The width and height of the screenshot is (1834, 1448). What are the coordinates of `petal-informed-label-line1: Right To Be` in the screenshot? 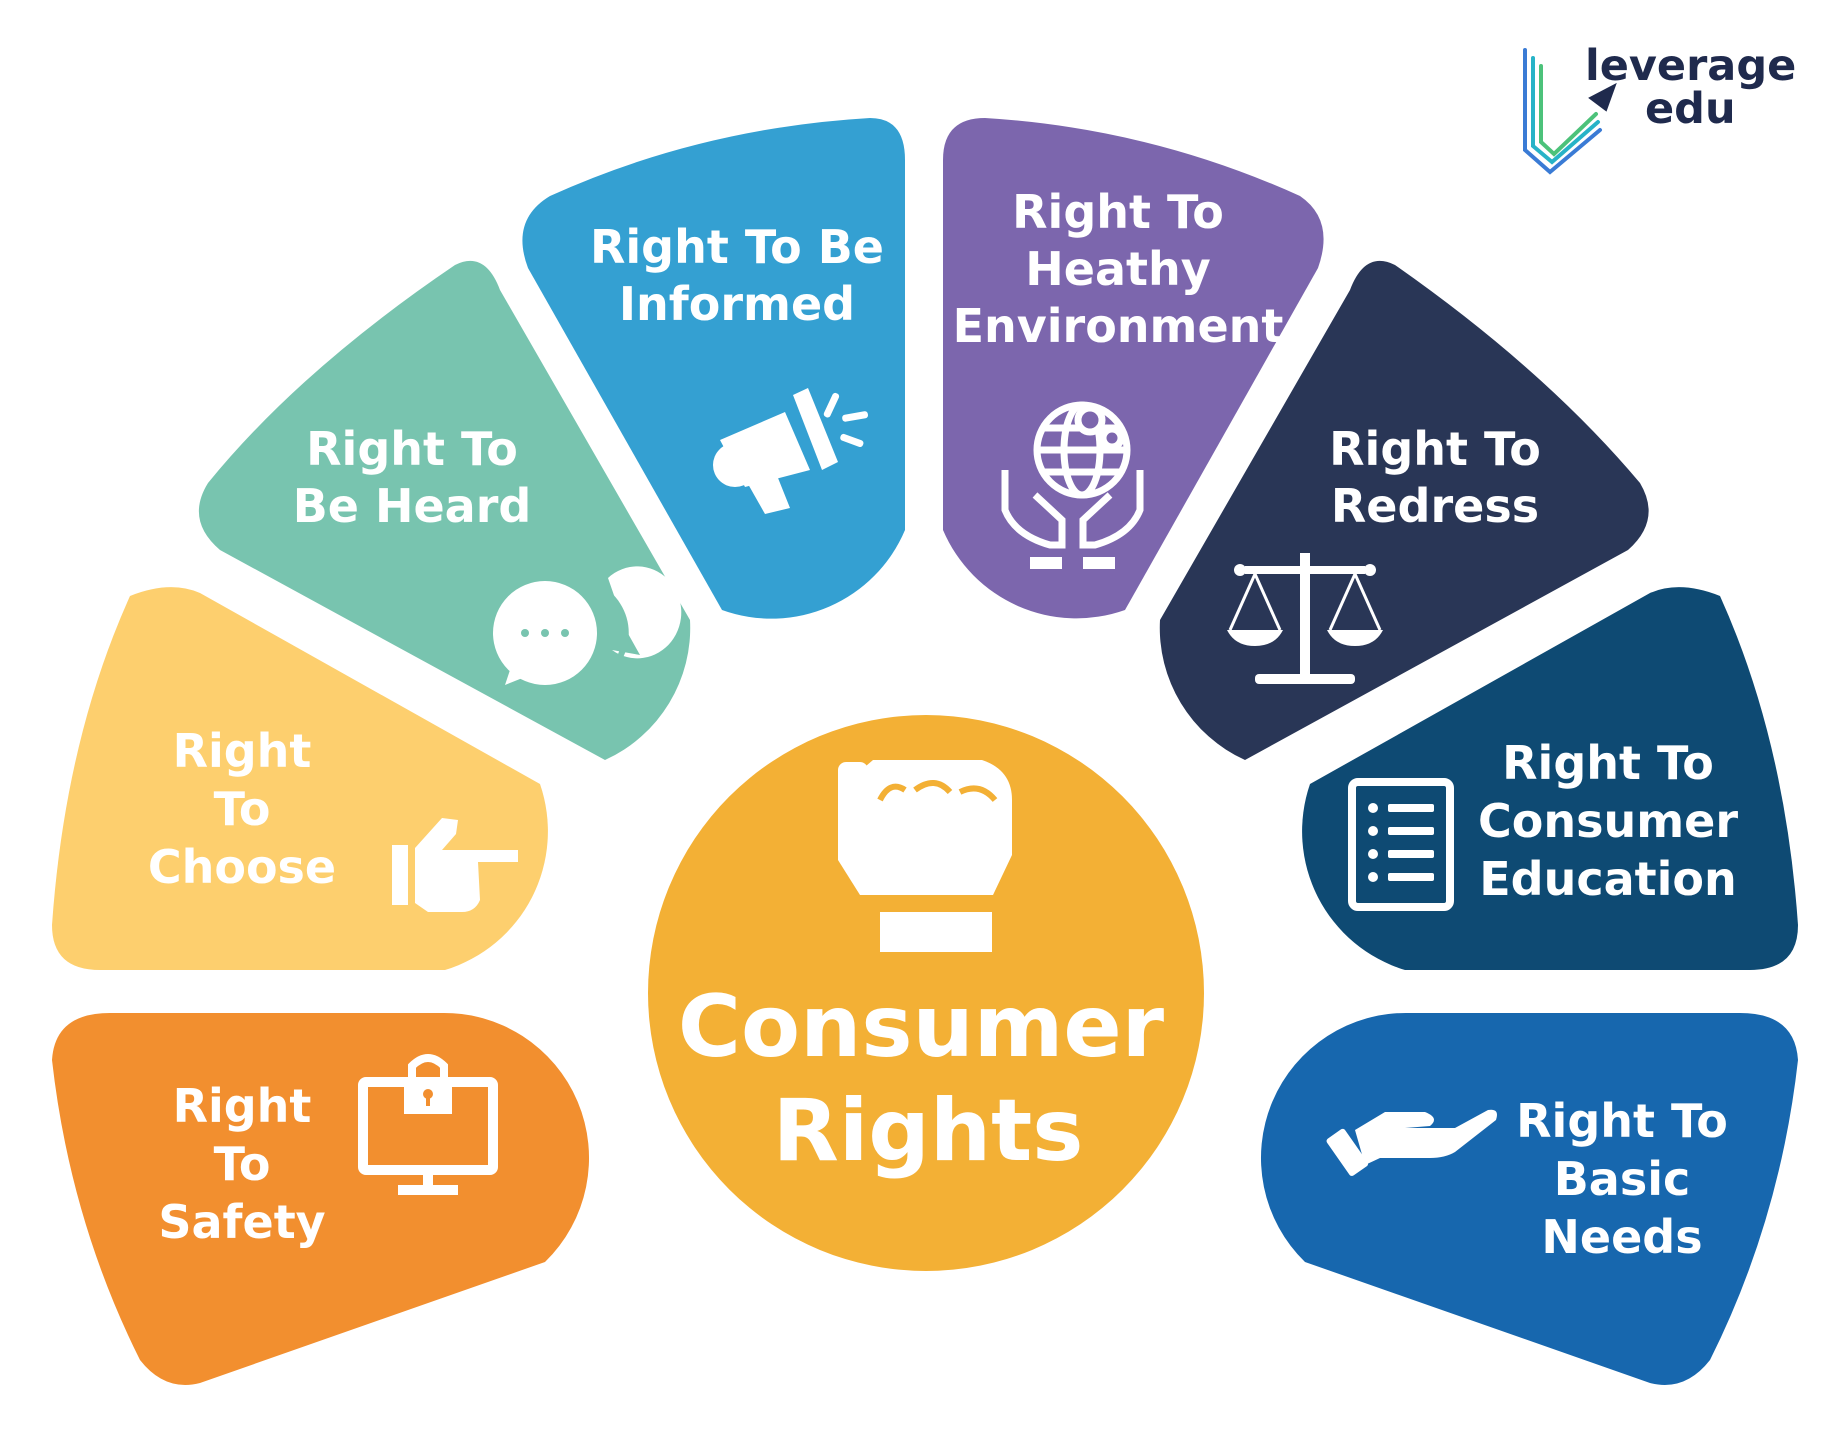 It's located at (737, 247).